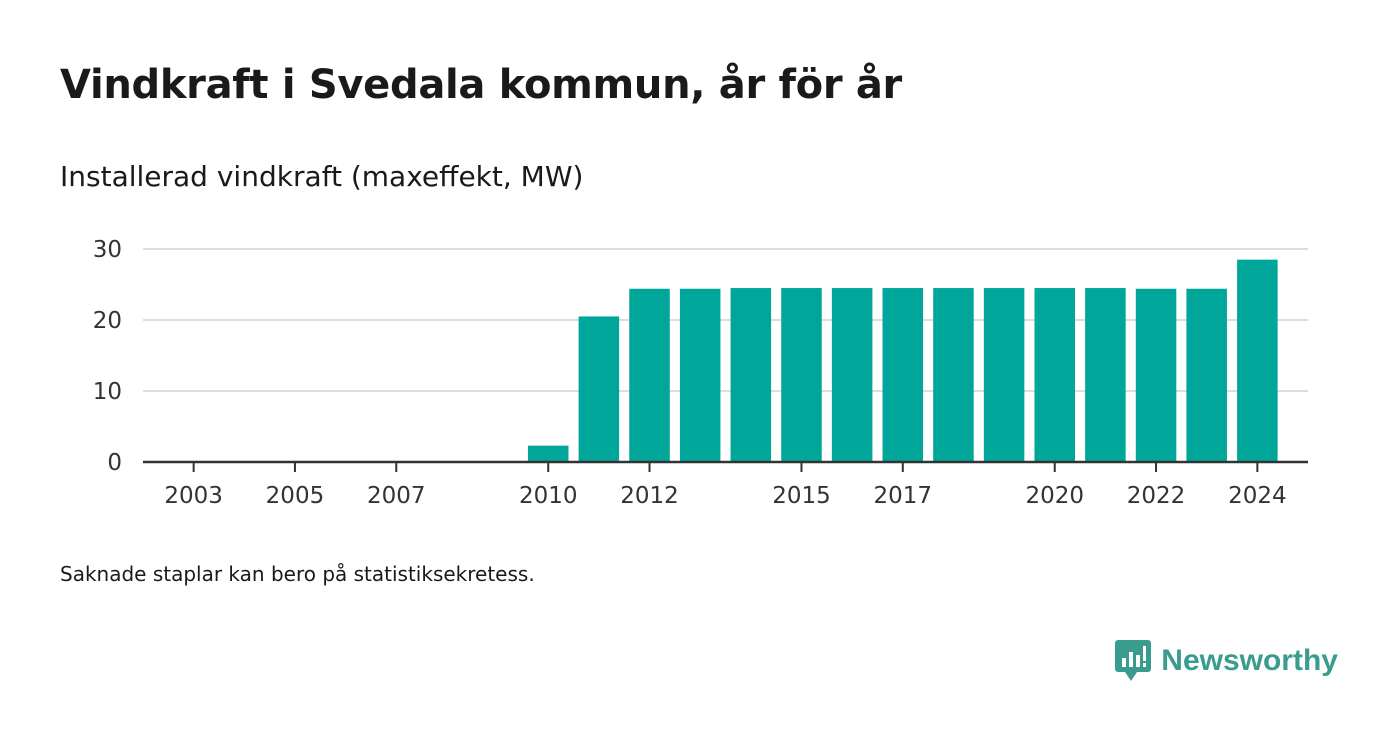 The height and width of the screenshot is (745, 1400). Describe the element at coordinates (481, 85) in the screenshot. I see `chart-title: Vindkraft i Svedala kommun, år för år` at that location.